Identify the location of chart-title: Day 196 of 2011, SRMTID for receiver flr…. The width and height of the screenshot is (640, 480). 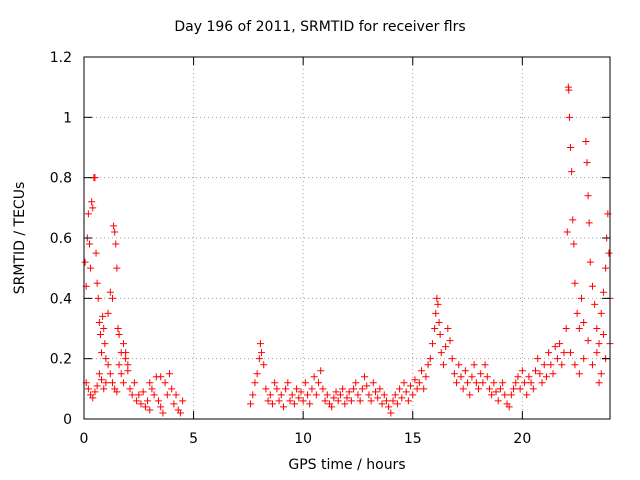
(320, 27).